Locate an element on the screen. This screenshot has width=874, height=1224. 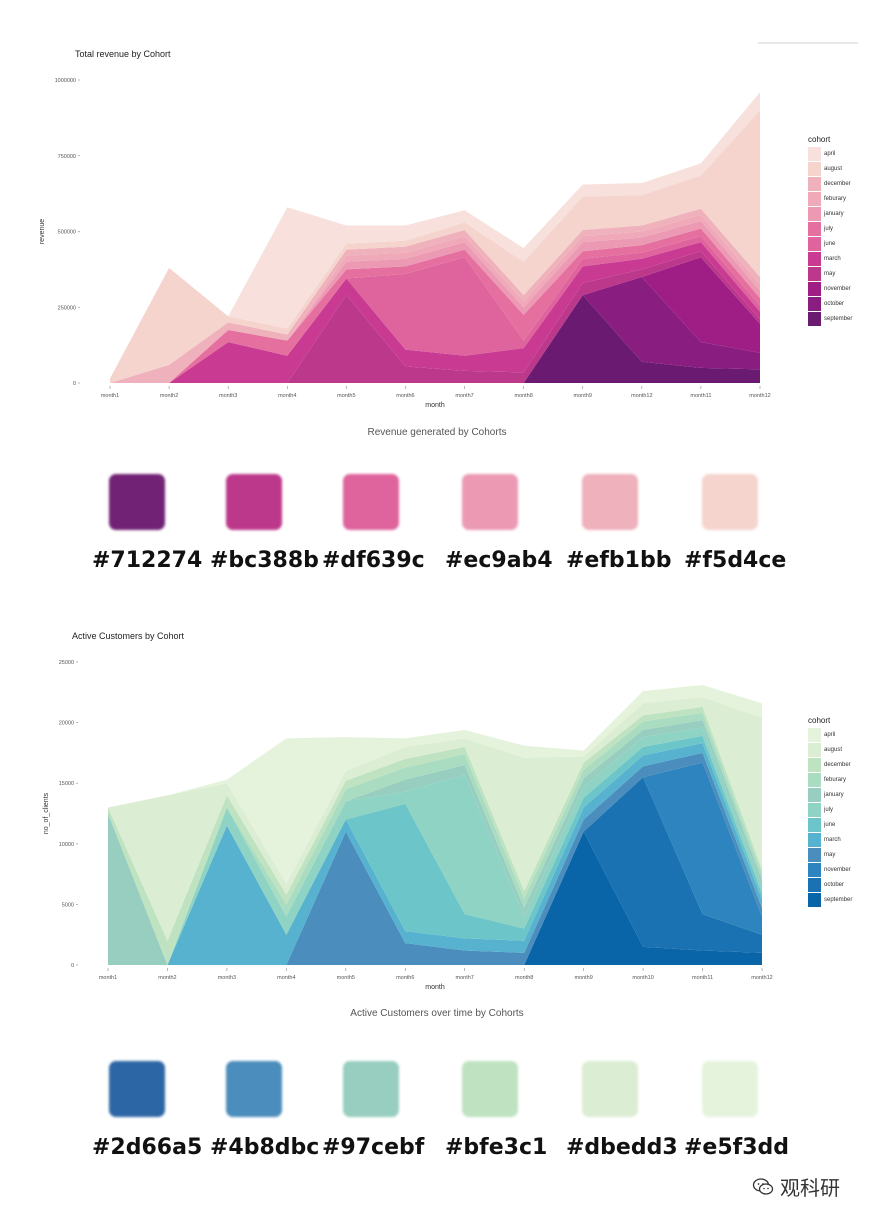
area-september is located at coordinates (435, 339).